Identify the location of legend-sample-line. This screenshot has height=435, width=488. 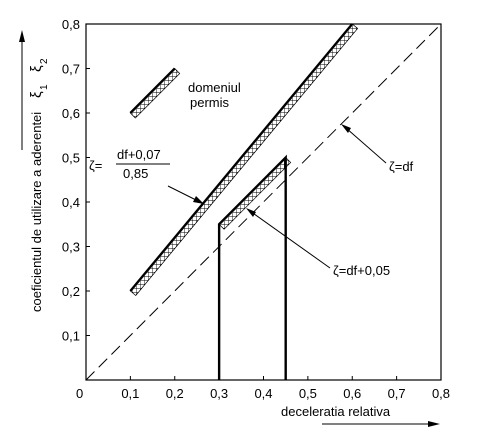
(152, 90).